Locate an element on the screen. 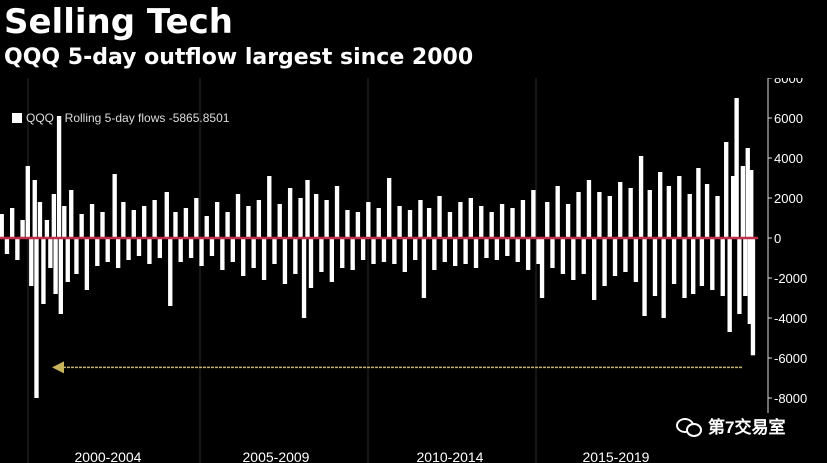 This screenshot has width=827, height=463. watermark-text: 第7交易室 is located at coordinates (747, 427).